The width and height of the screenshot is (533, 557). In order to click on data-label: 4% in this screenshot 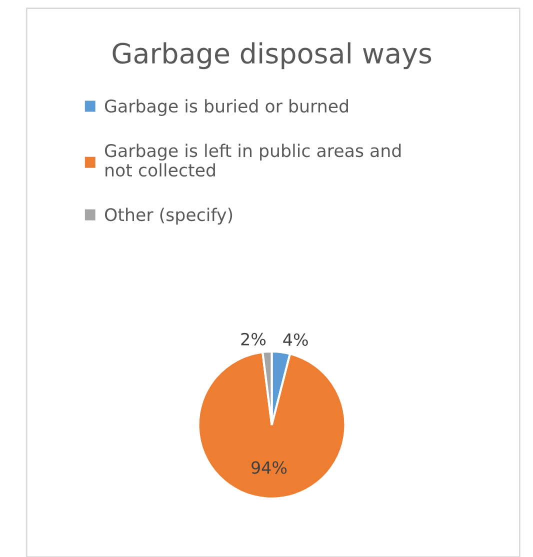, I will do `click(295, 339)`.